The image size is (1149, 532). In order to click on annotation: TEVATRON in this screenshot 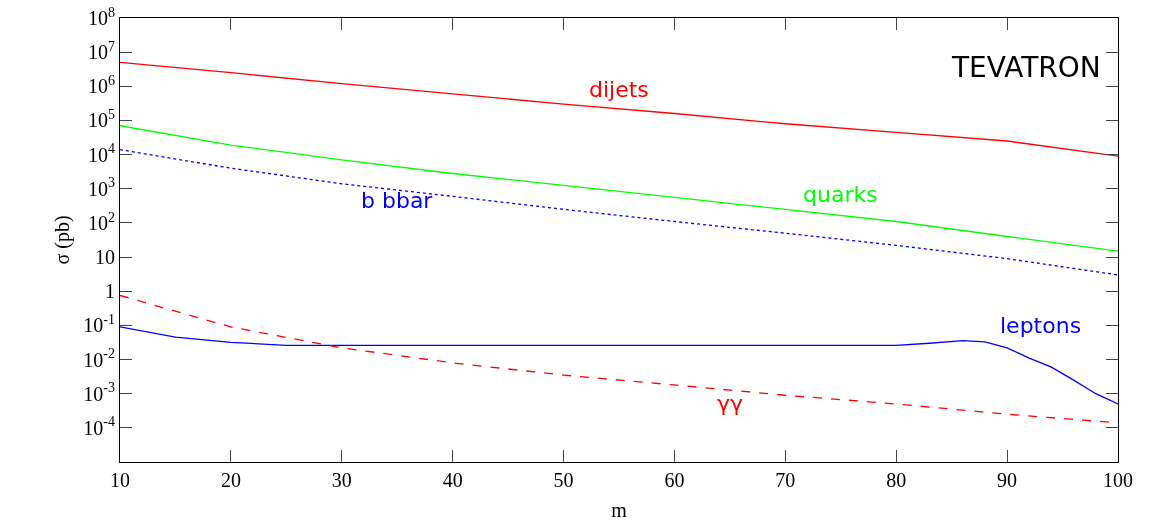, I will do `click(1026, 67)`.